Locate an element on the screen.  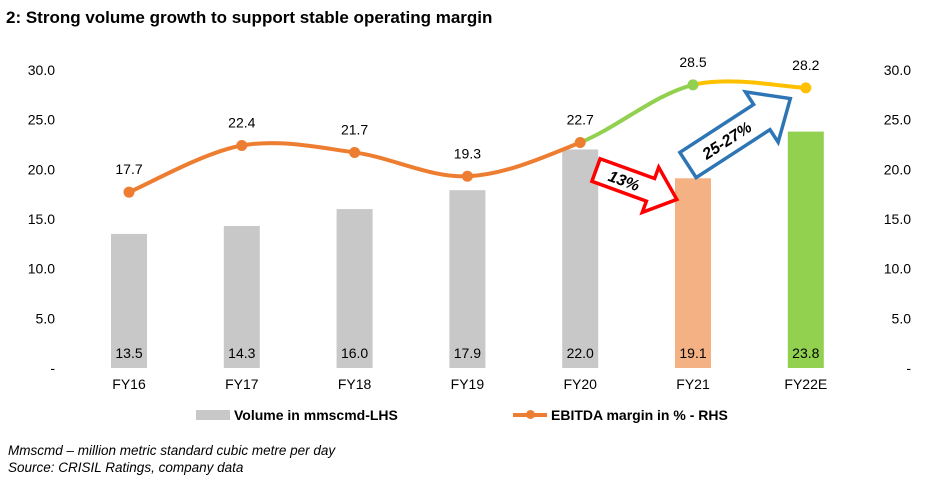
right-axis-tick-label: - is located at coordinates (908, 368).